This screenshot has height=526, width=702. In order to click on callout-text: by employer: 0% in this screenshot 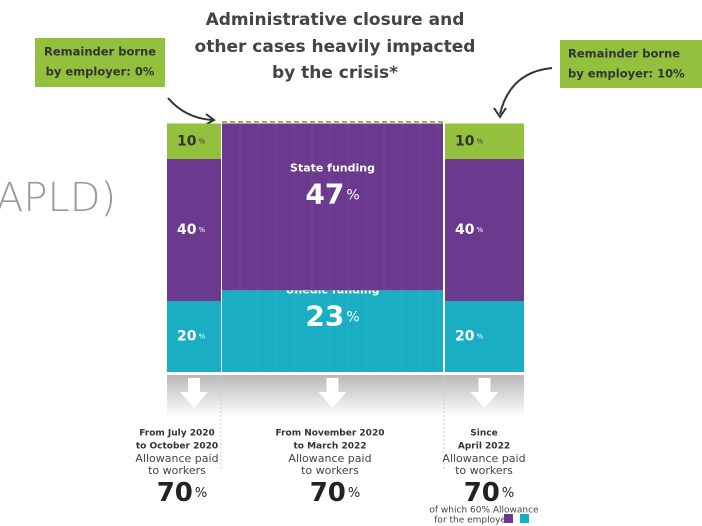, I will do `click(100, 72)`.